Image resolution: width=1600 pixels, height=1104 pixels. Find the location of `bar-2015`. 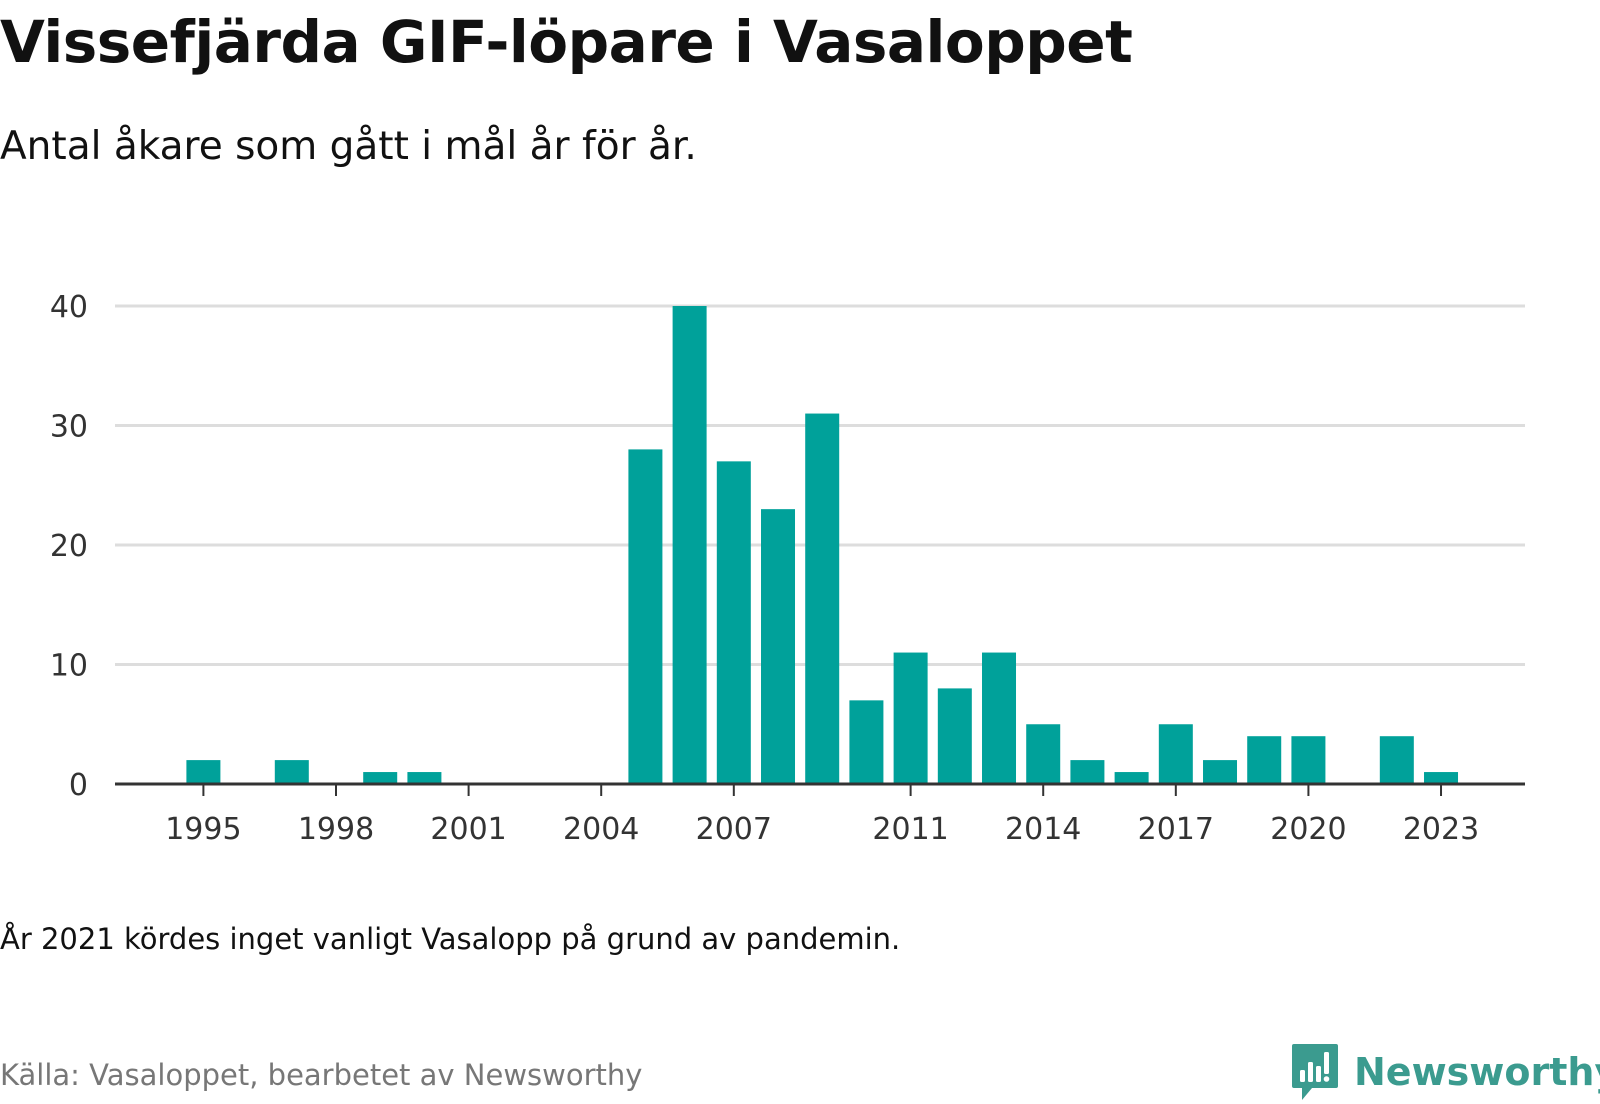

bar-2015 is located at coordinates (1087, 772).